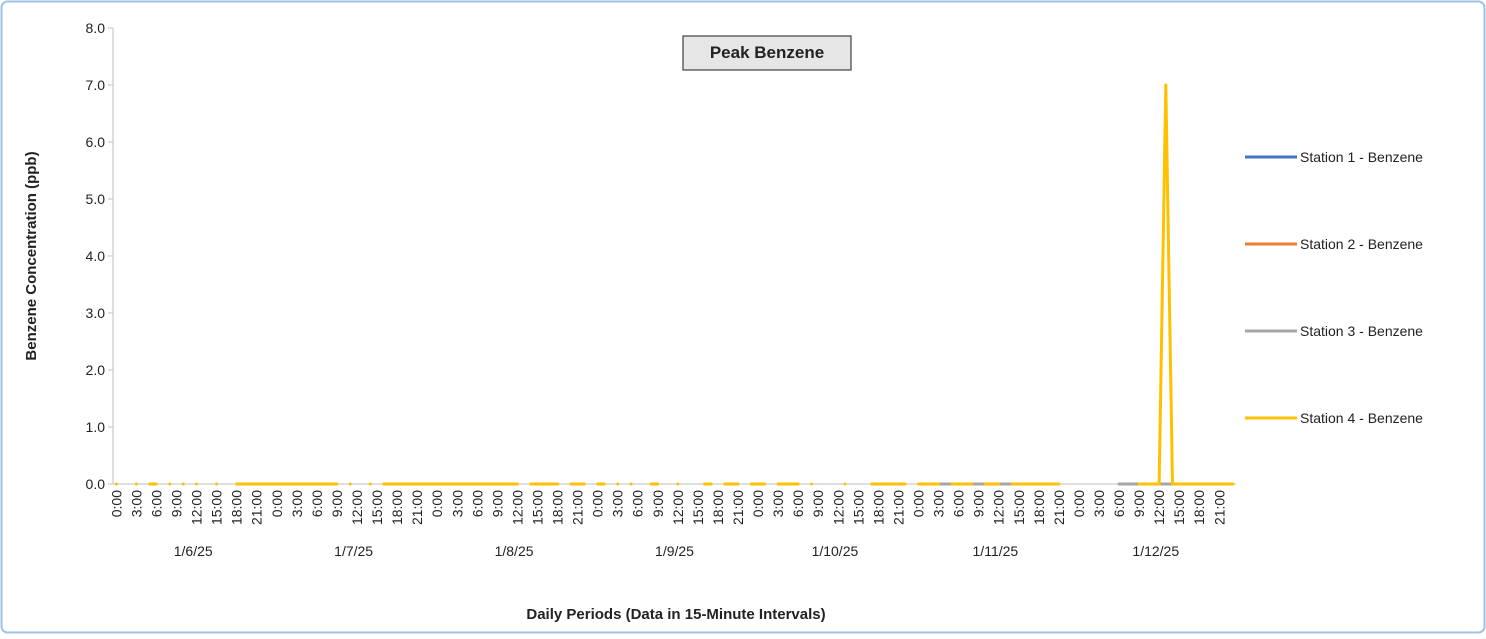 This screenshot has width=1486, height=639. I want to click on y-tick-label: 7.0, so click(96, 85).